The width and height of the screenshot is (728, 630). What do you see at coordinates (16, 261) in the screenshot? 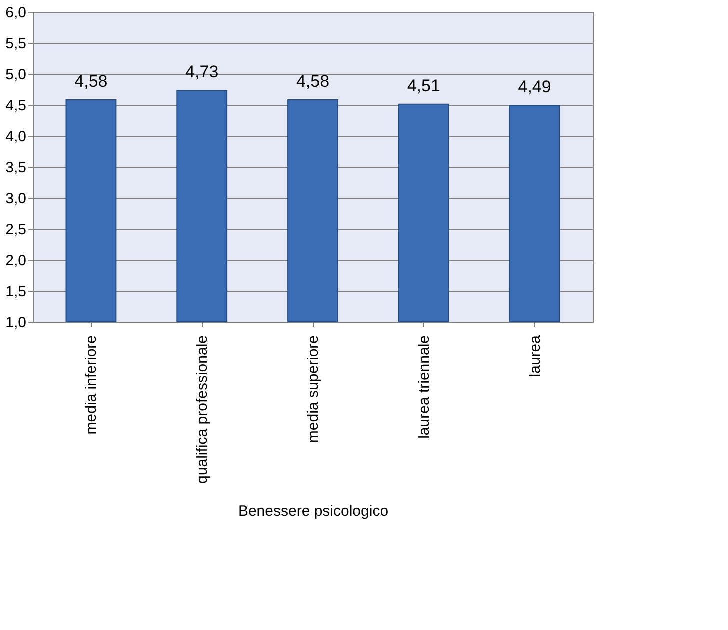
I see `y-tick-label: 2,0` at bounding box center [16, 261].